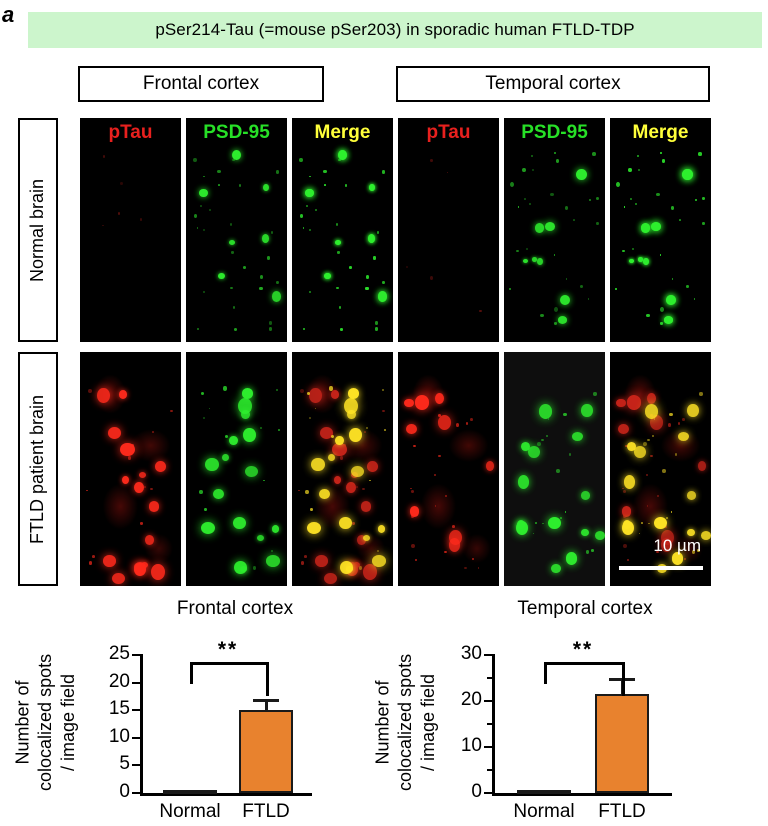  Describe the element at coordinates (448, 132) in the screenshot. I see `channel-label-ptau: pTau` at that location.